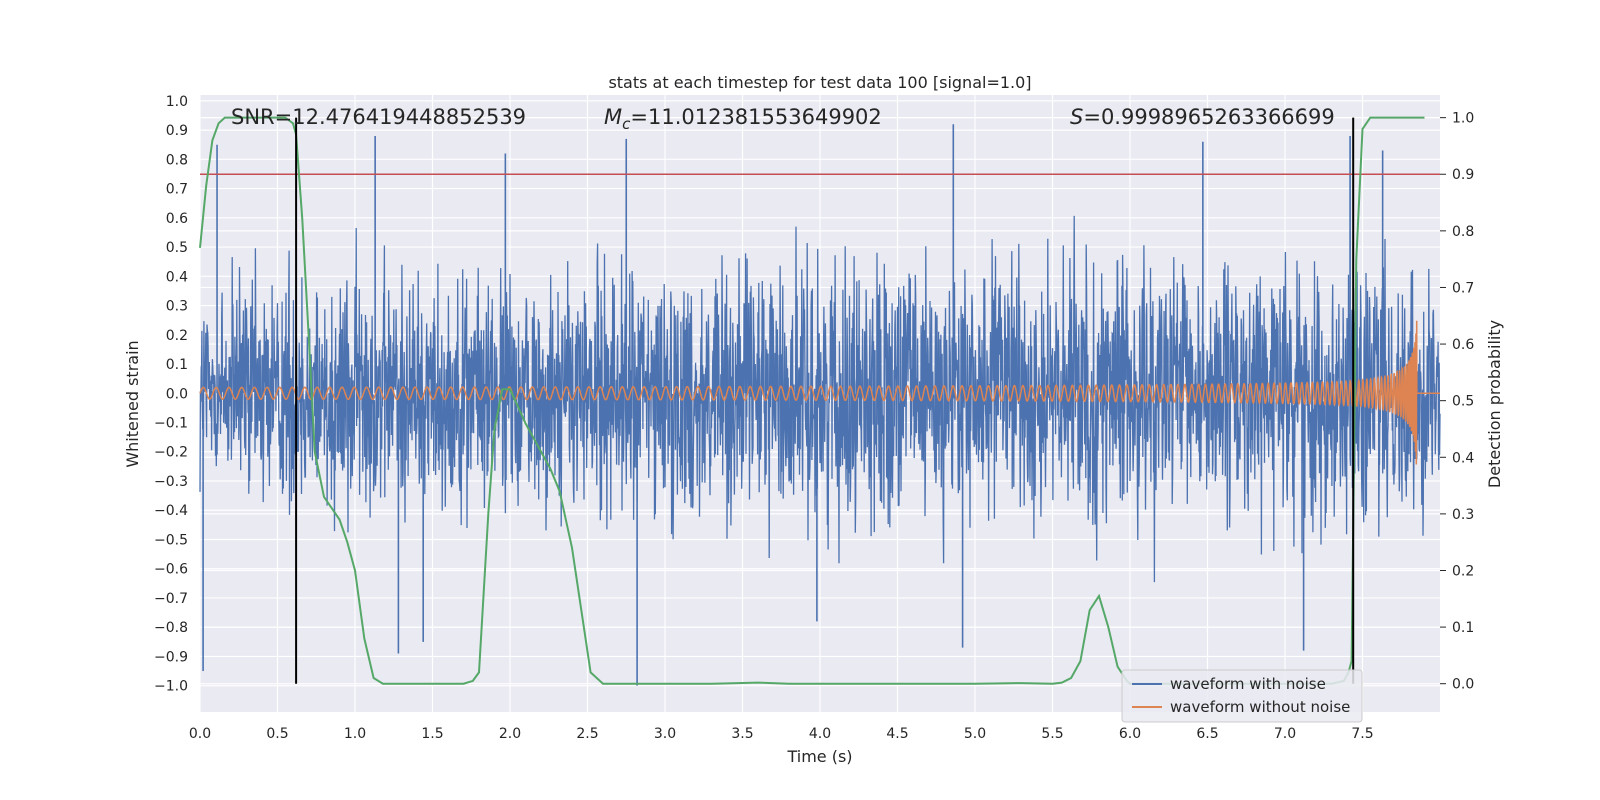 This screenshot has width=1600, height=800. What do you see at coordinates (171, 687) in the screenshot?
I see `y-tick-label: −1.0` at bounding box center [171, 687].